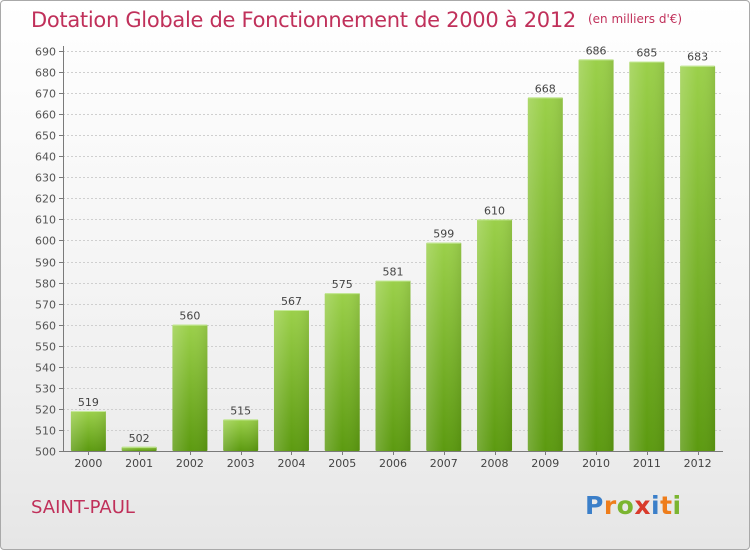 The image size is (750, 550). What do you see at coordinates (45, 115) in the screenshot?
I see `y-tick-label: 660` at bounding box center [45, 115].